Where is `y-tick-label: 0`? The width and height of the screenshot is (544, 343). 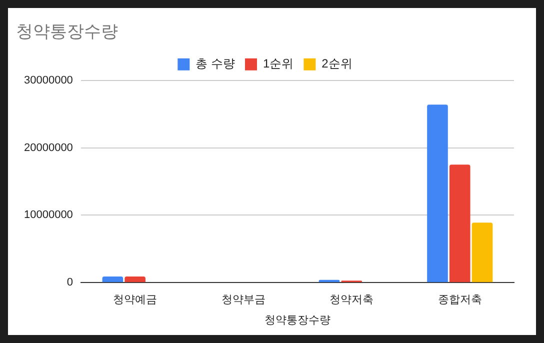
y-tick-label: 0 is located at coordinates (69, 282).